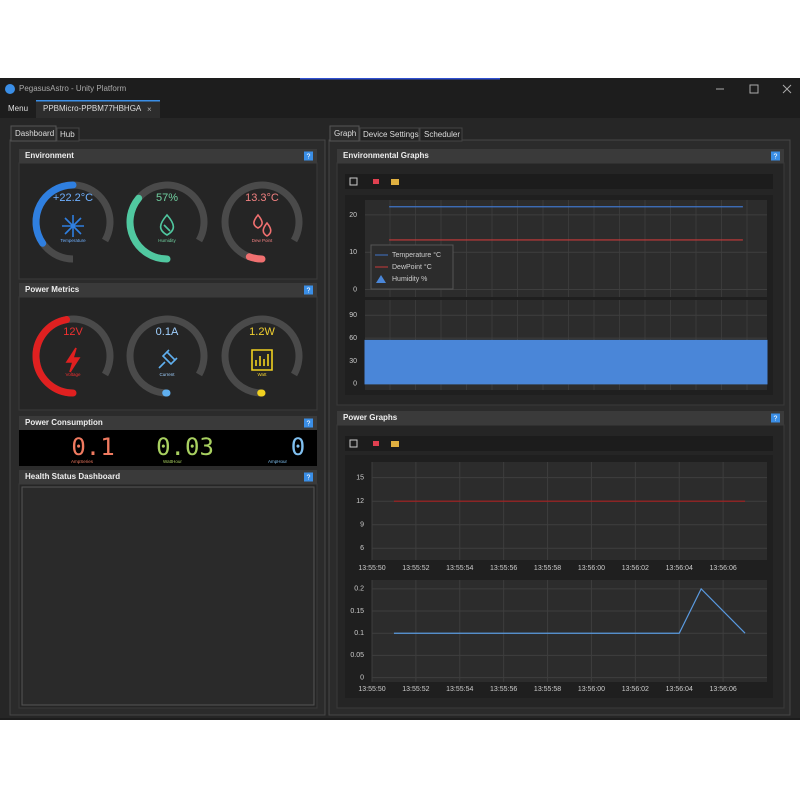 Image resolution: width=800 pixels, height=800 pixels. Describe the element at coordinates (412, 267) in the screenshot. I see `legend-label: DewPoint °C` at that location.